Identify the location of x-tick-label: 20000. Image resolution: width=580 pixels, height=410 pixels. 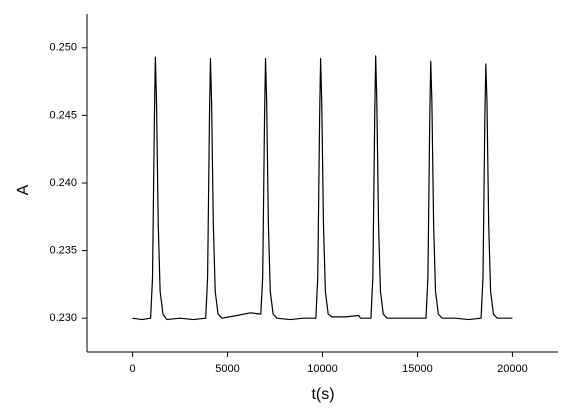
(512, 369).